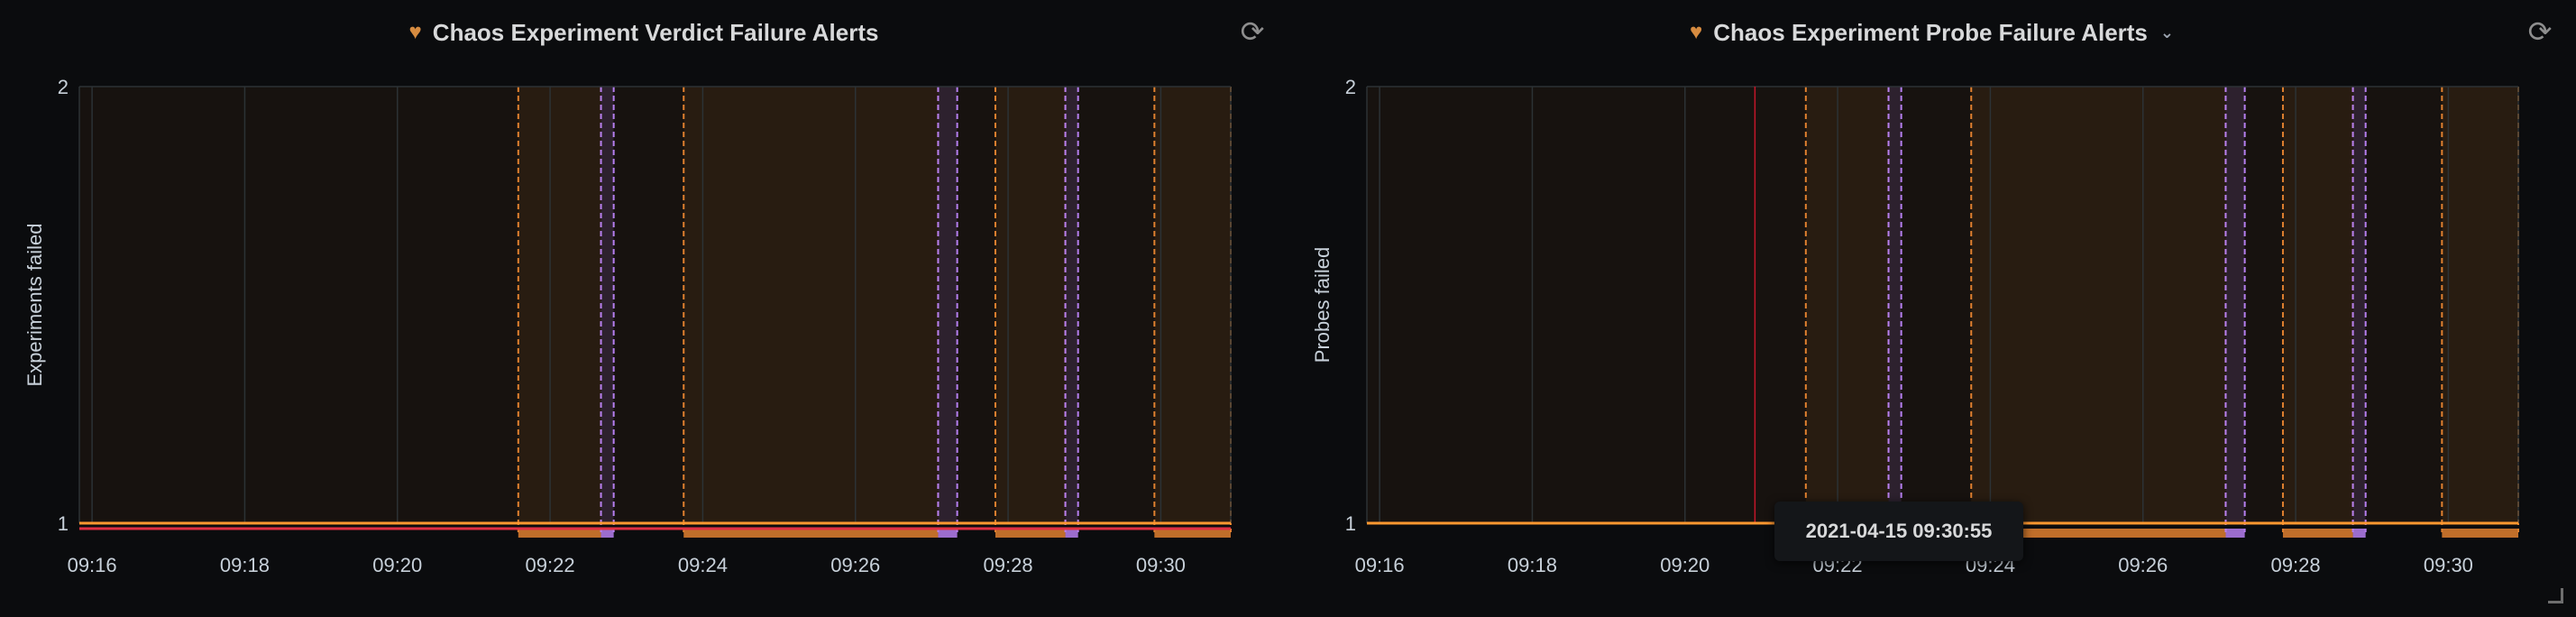 Image resolution: width=2576 pixels, height=617 pixels. I want to click on x-tick-label: 09:22, so click(550, 565).